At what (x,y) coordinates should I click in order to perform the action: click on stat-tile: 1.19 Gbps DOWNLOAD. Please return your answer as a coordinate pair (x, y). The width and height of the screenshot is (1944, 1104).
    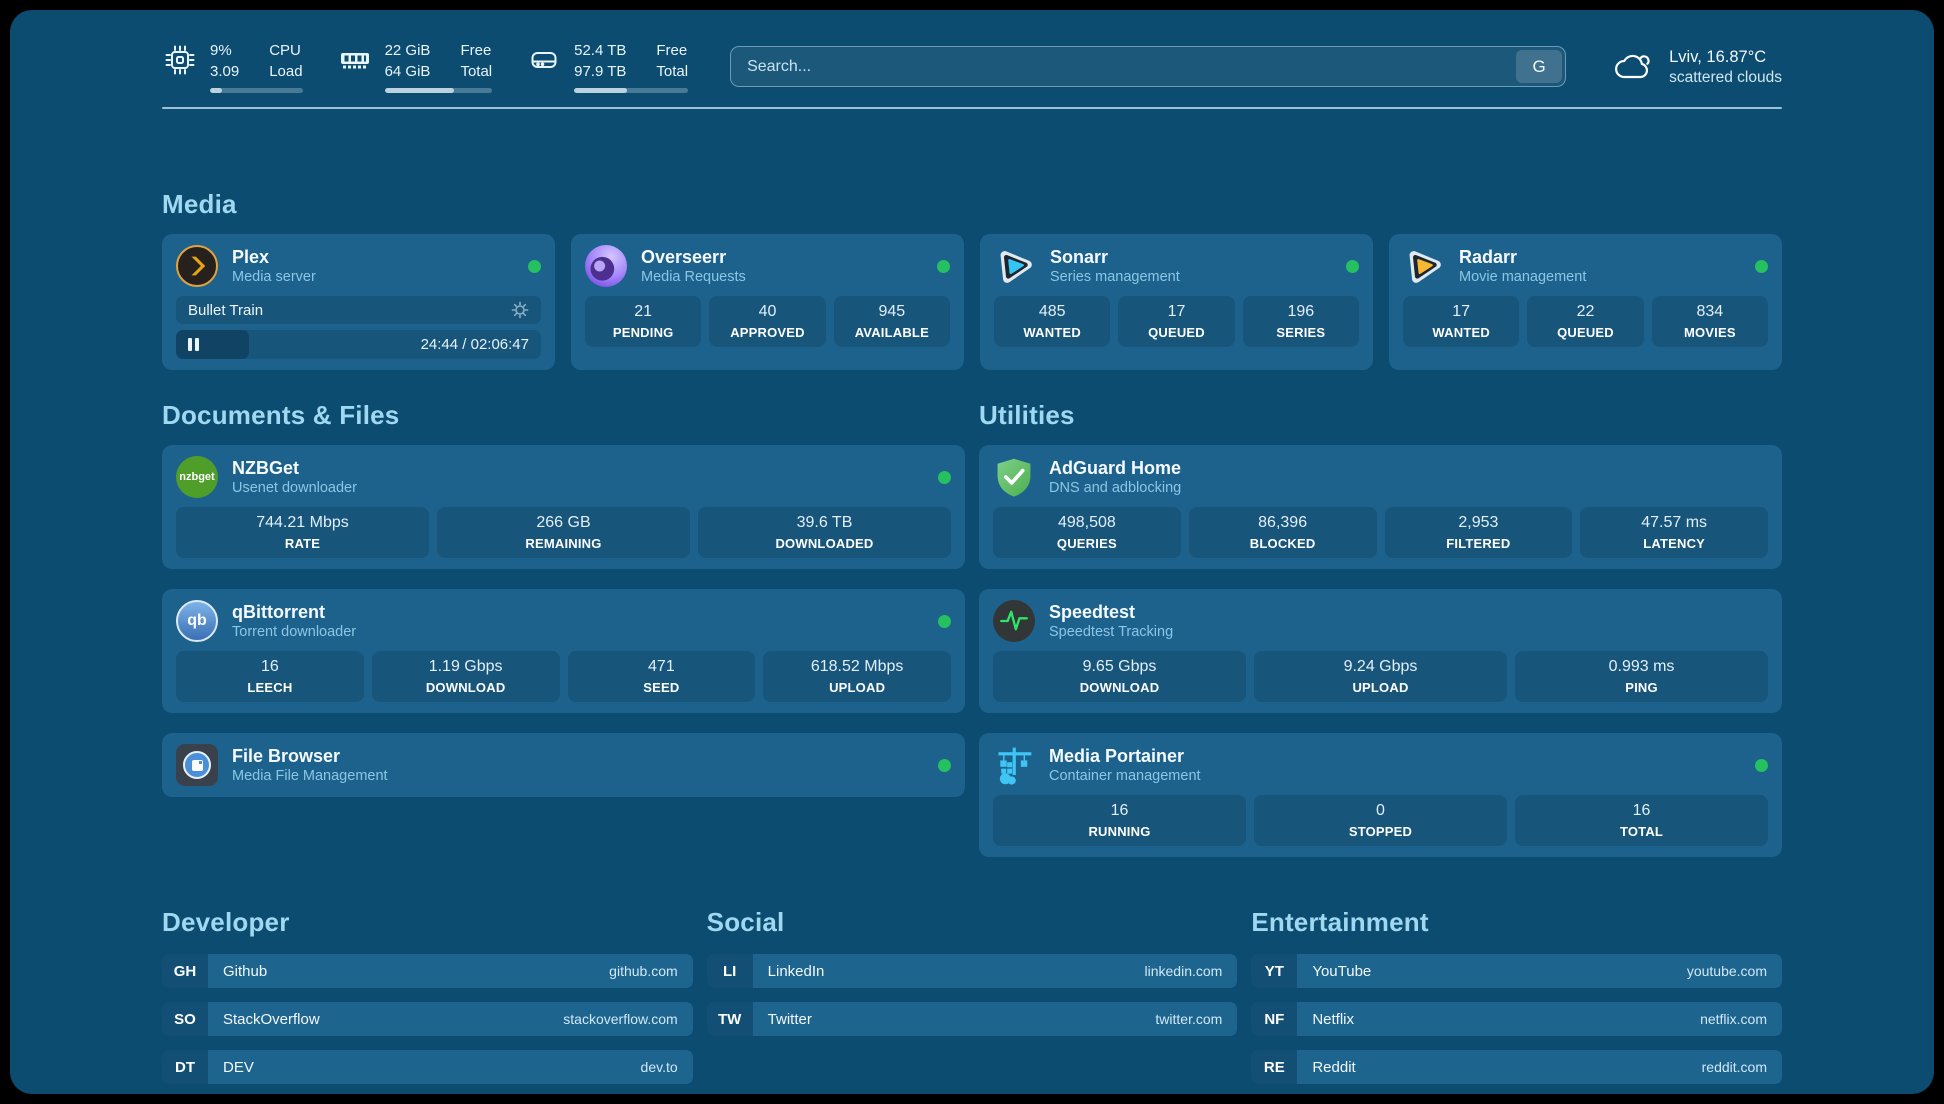
    Looking at the image, I should click on (465, 676).